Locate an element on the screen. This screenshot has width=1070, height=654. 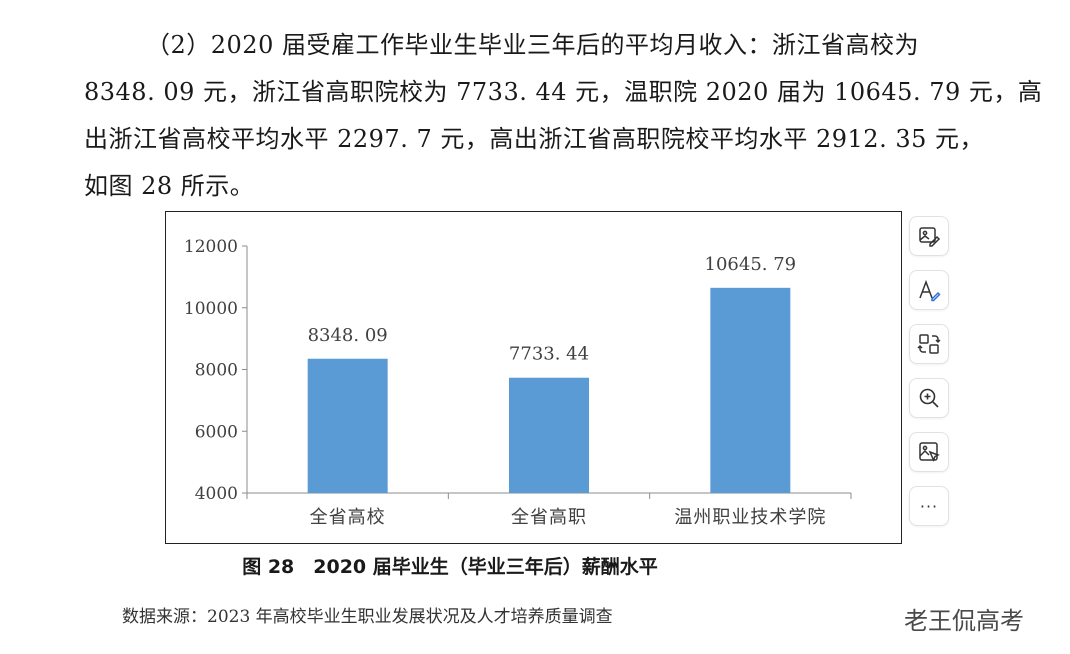
watermark: 老王侃高考 is located at coordinates (964, 621).